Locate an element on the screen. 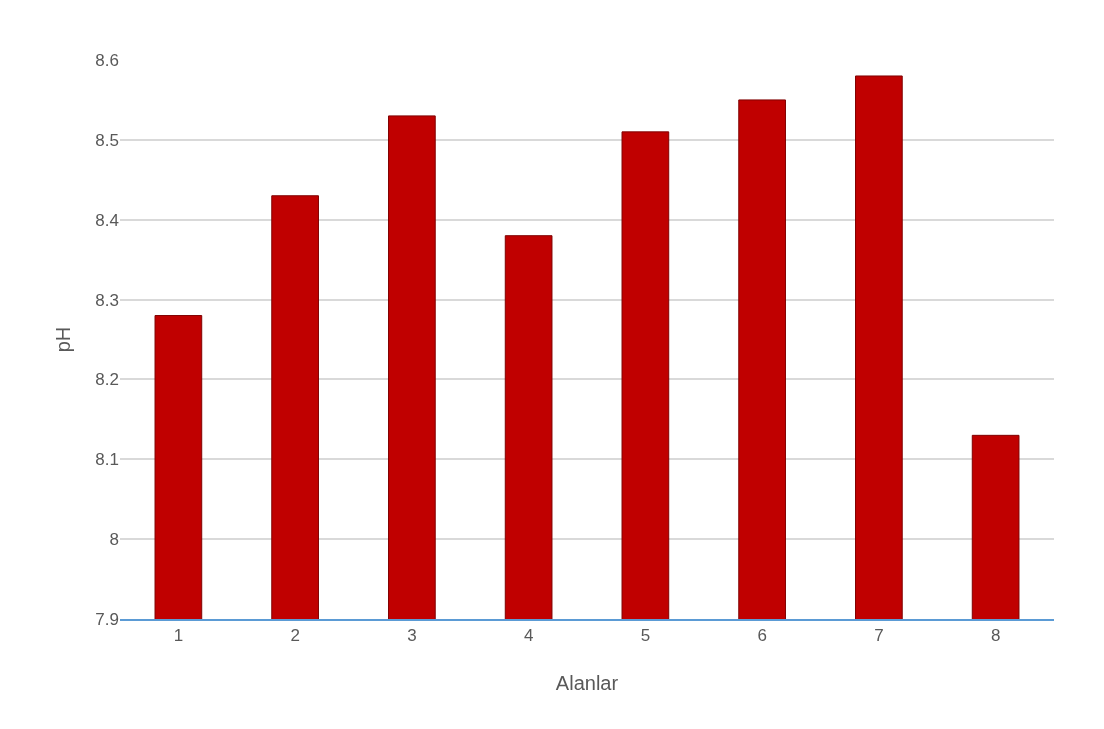 This screenshot has height=729, width=1104. y-tick-label: 8.3 is located at coordinates (107, 300).